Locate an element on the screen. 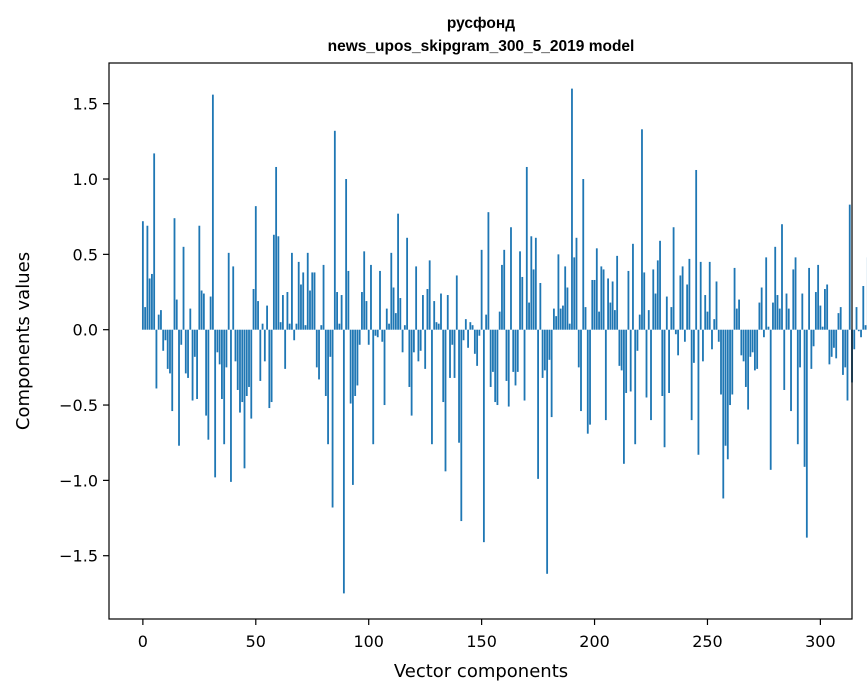 The height and width of the screenshot is (700, 867). x-tick-label: 300 is located at coordinates (820, 641).